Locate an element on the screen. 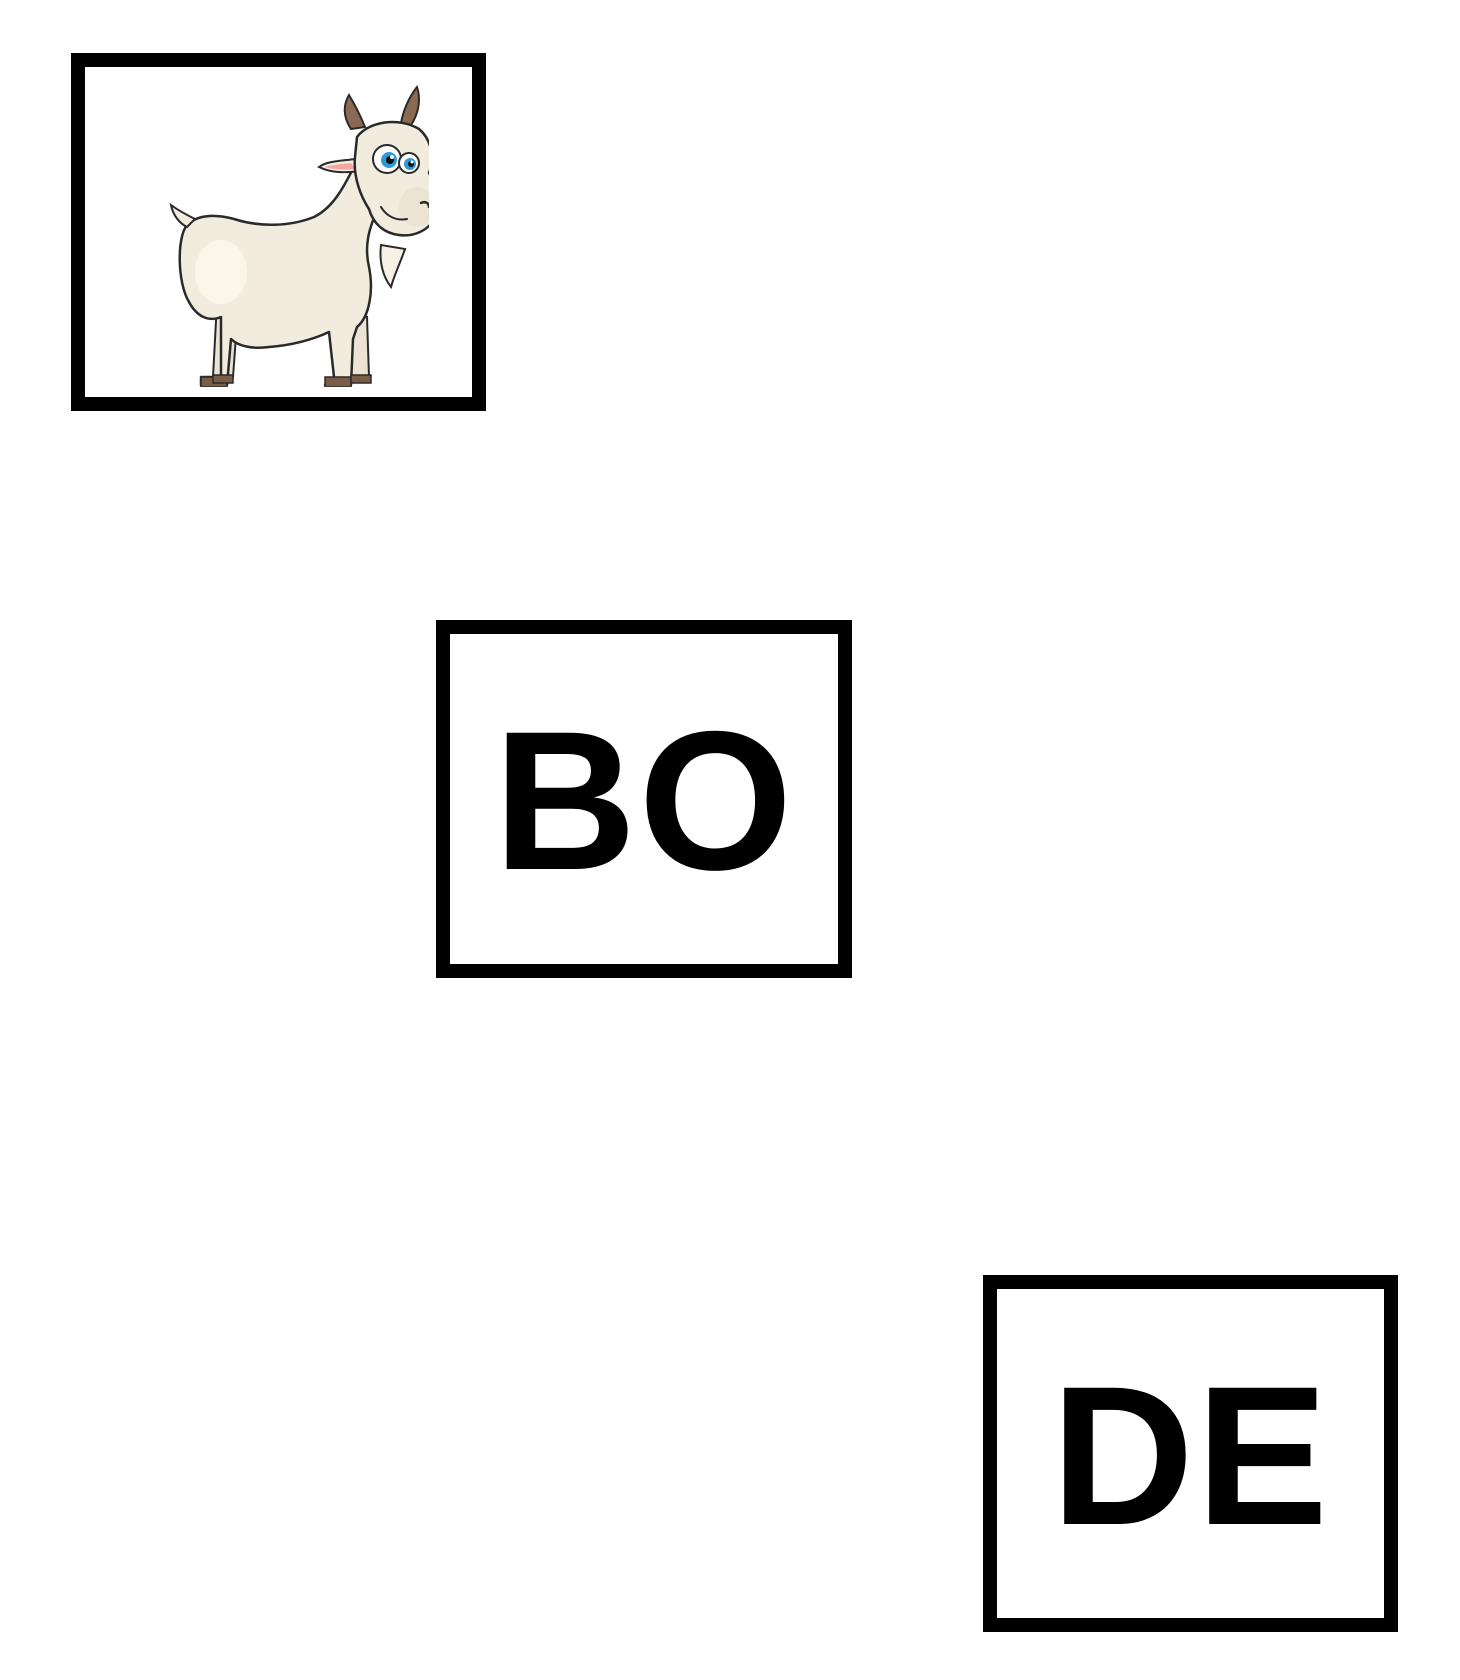  goat-icon is located at coordinates (299, 235).